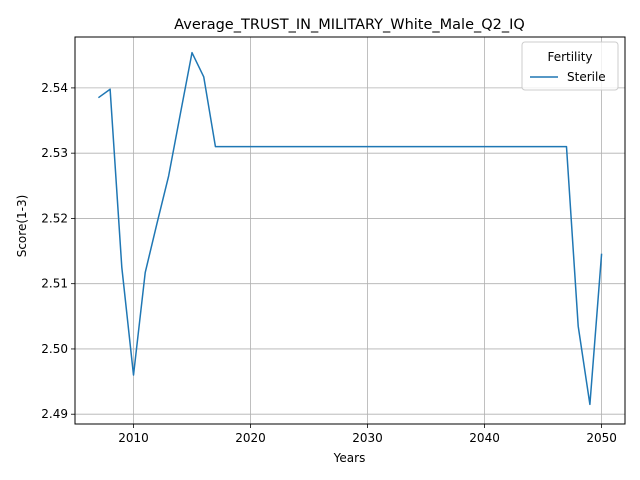  What do you see at coordinates (54, 349) in the screenshot?
I see `y-tick-label: 2.50` at bounding box center [54, 349].